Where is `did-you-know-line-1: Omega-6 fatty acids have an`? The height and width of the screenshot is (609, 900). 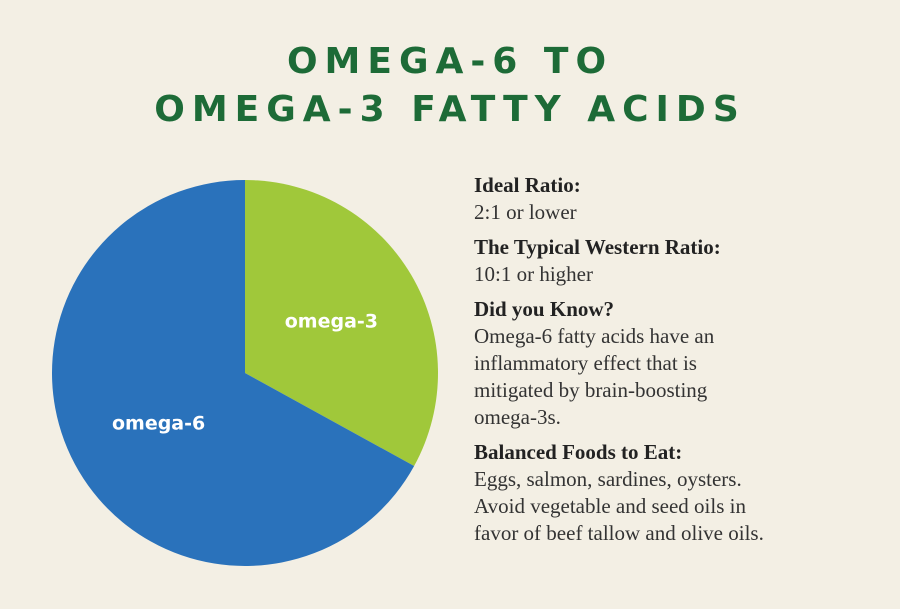 did-you-know-line-1: Omega-6 fatty acids have an is located at coordinates (594, 336).